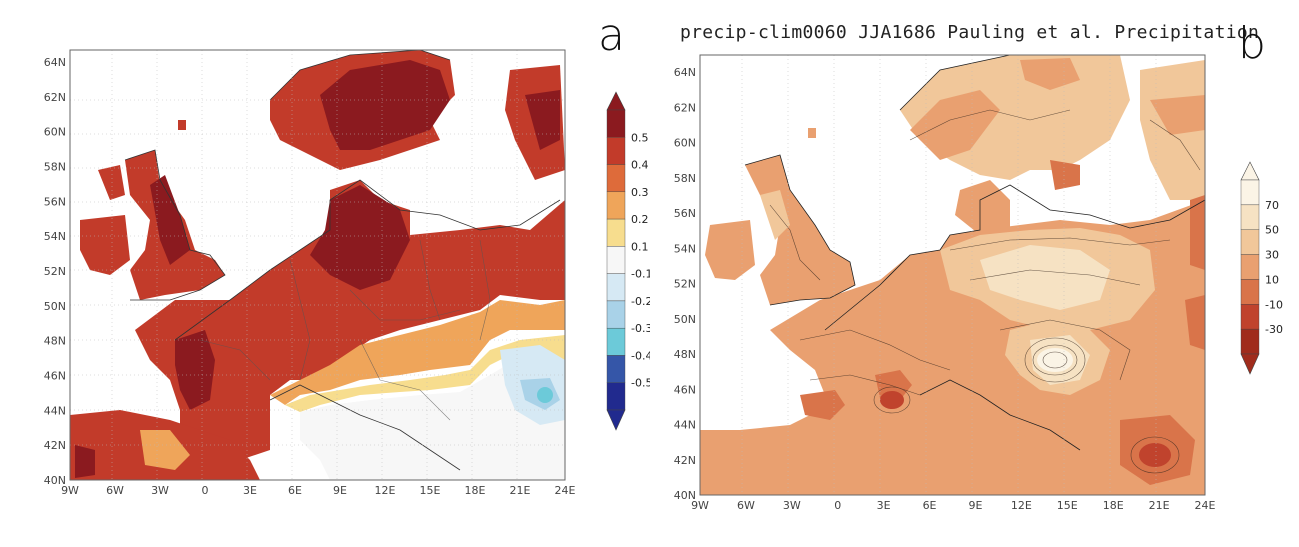 Image resolution: width=1299 pixels, height=547 pixels. Describe the element at coordinates (1274, 304) in the screenshot. I see `colorbar-label: -10` at that location.